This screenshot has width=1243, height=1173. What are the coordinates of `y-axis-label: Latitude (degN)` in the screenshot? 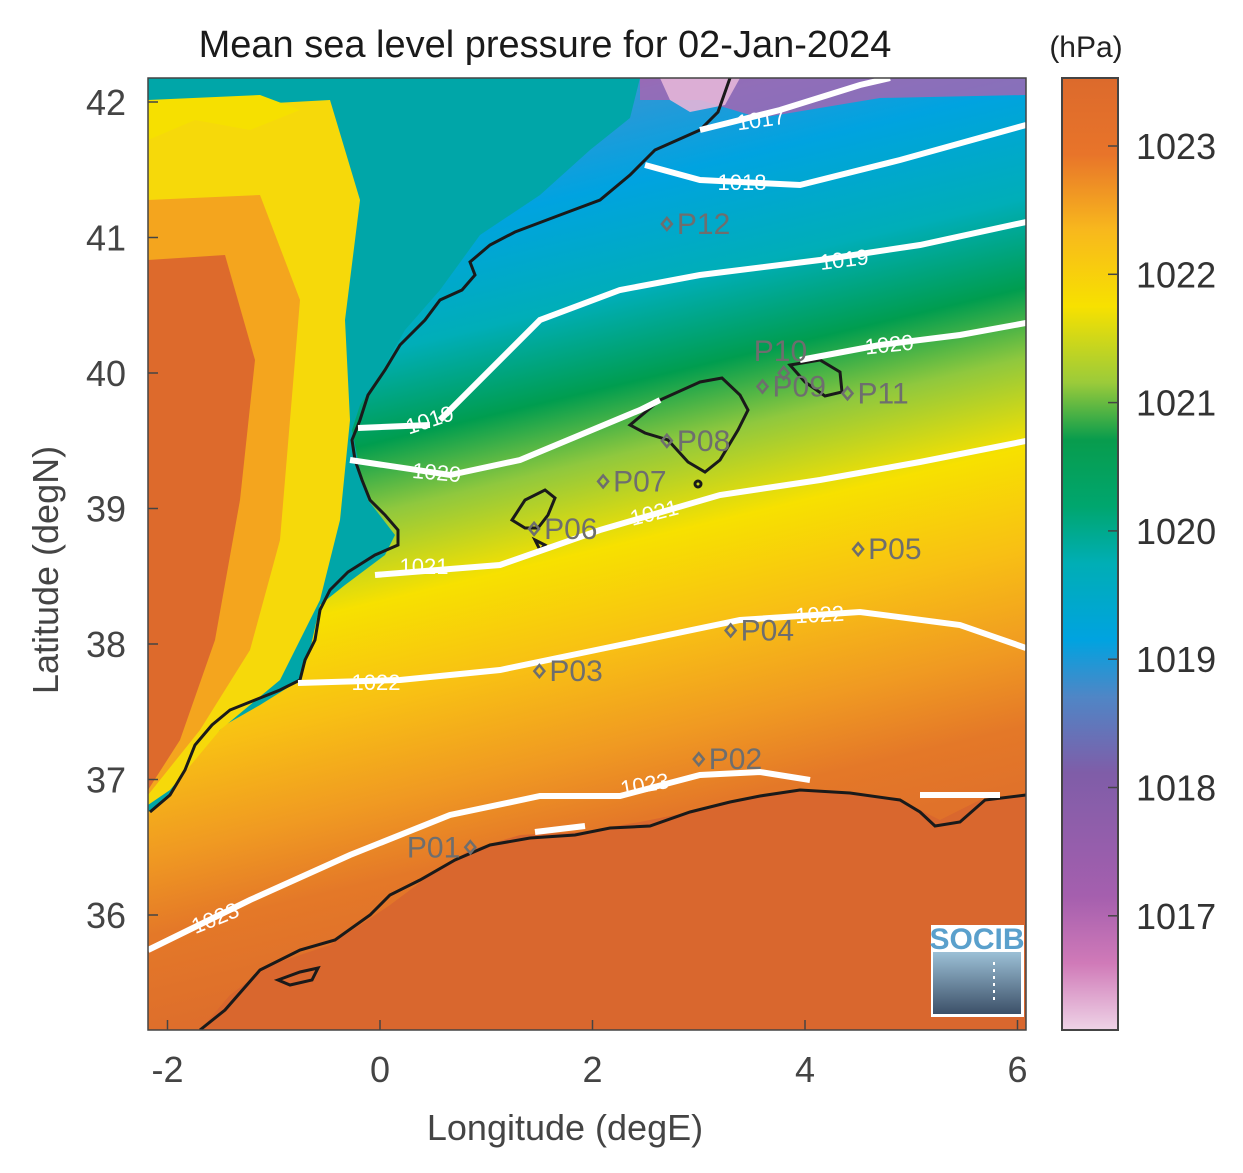 It's located at (45, 570).